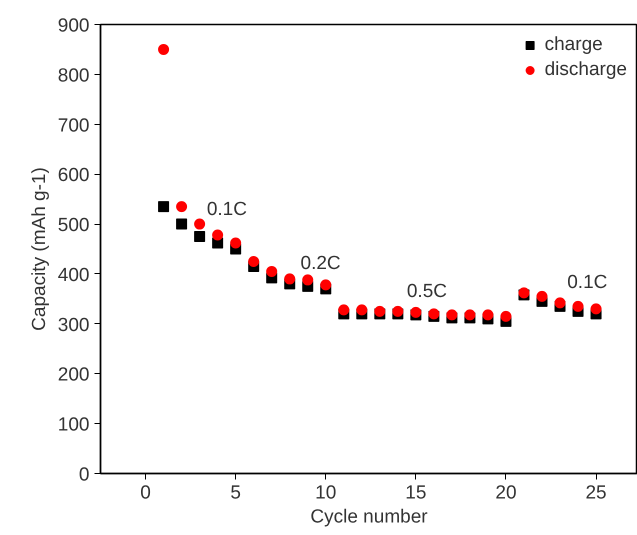 The width and height of the screenshot is (637, 535). What do you see at coordinates (74, 125) in the screenshot?
I see `y-tick-label: 700` at bounding box center [74, 125].